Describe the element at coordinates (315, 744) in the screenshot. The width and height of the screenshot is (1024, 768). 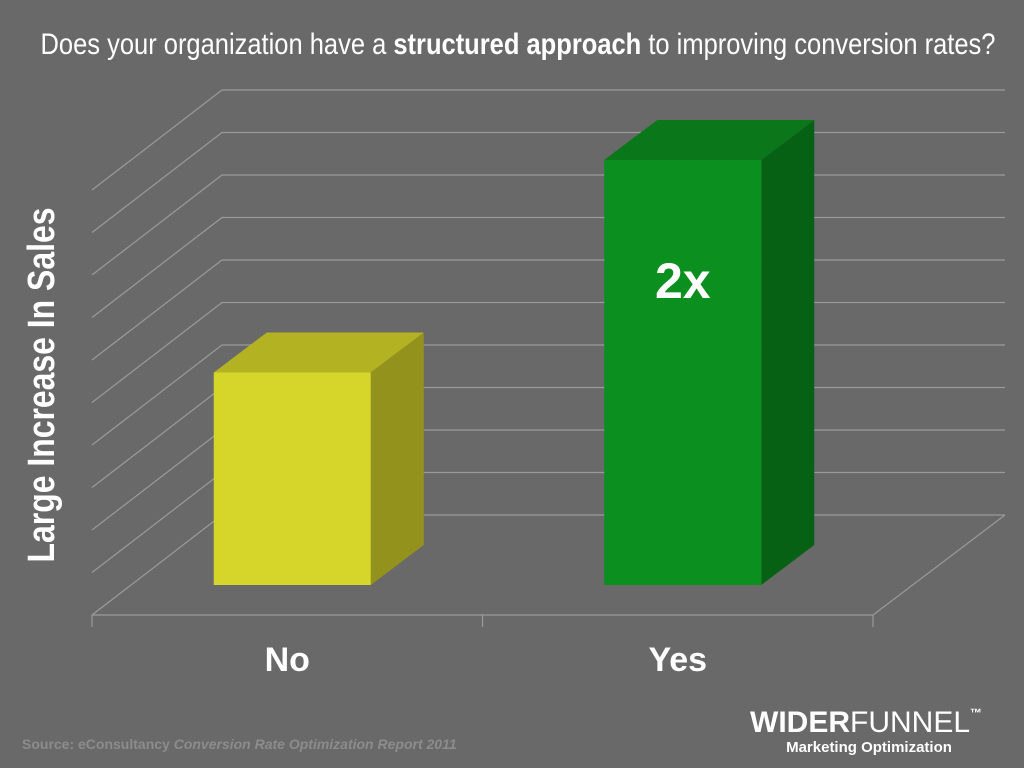
I see `source-report: Conversion Rate Optimization Report 2011` at that location.